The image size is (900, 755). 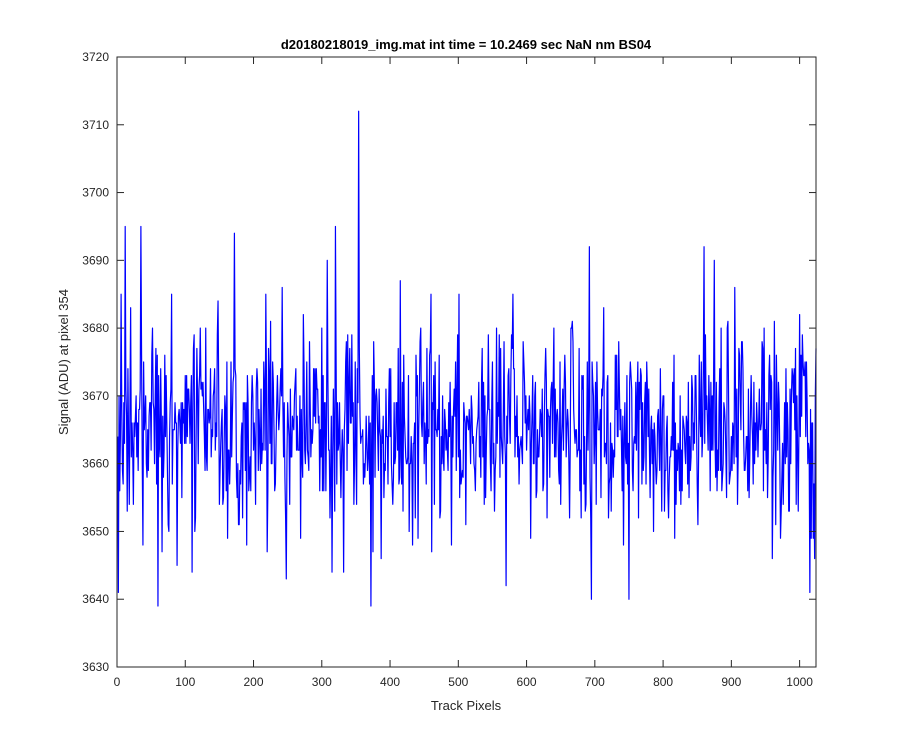 I want to click on x-tick-label: 200, so click(x=254, y=682).